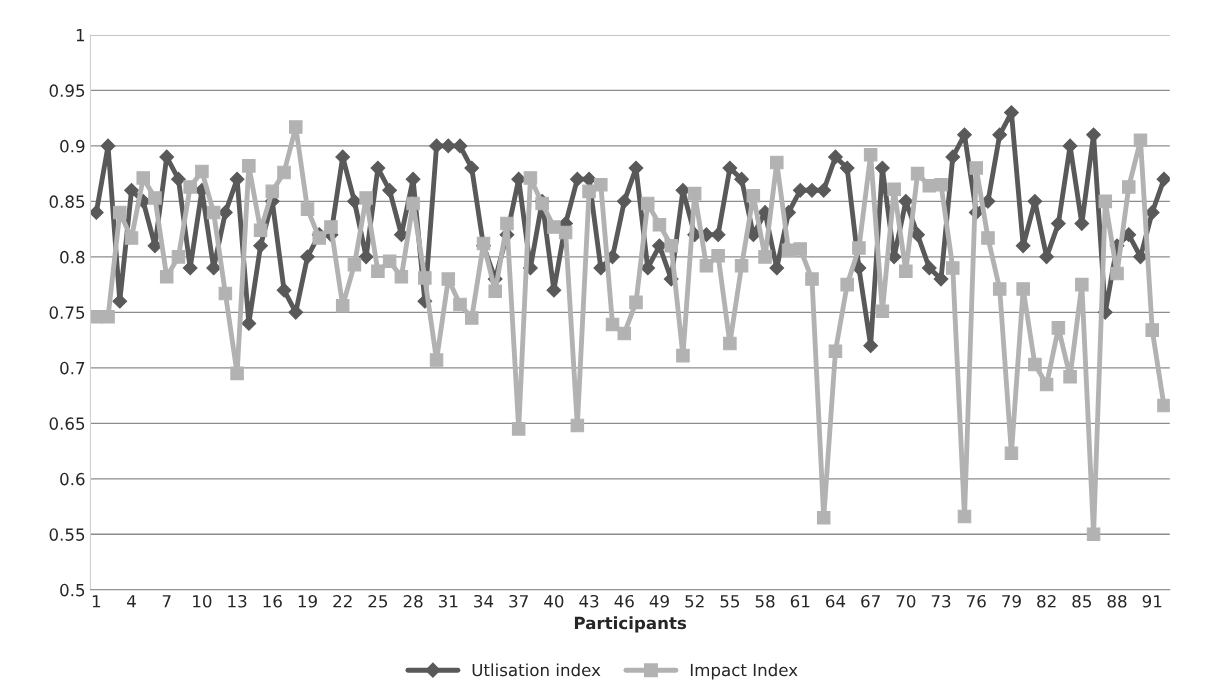  What do you see at coordinates (72, 479) in the screenshot?
I see `y-tick-label: 0.6` at bounding box center [72, 479].